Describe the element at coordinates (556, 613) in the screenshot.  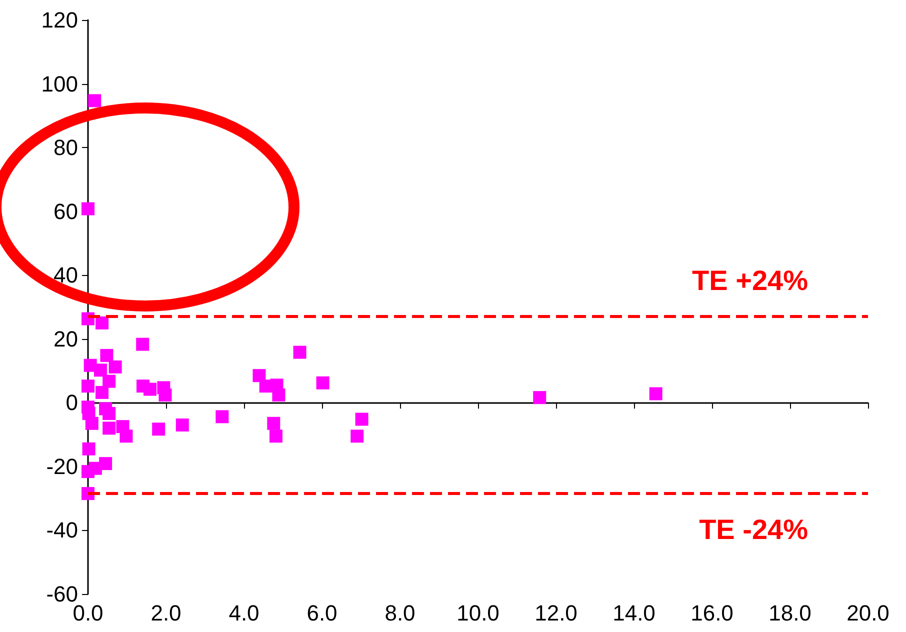
I see `x-tick-label: 12.0` at that location.